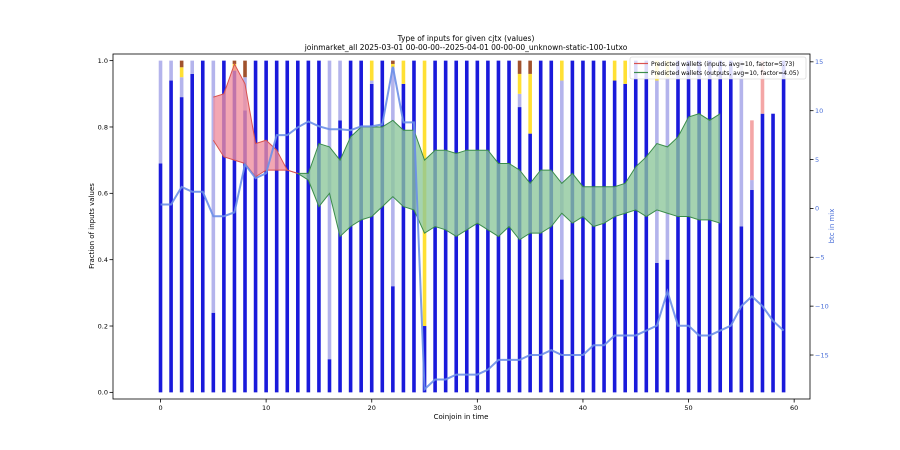 This screenshot has width=900, height=450. What do you see at coordinates (817, 160) in the screenshot?
I see `y2-tick-label: 5` at bounding box center [817, 160].